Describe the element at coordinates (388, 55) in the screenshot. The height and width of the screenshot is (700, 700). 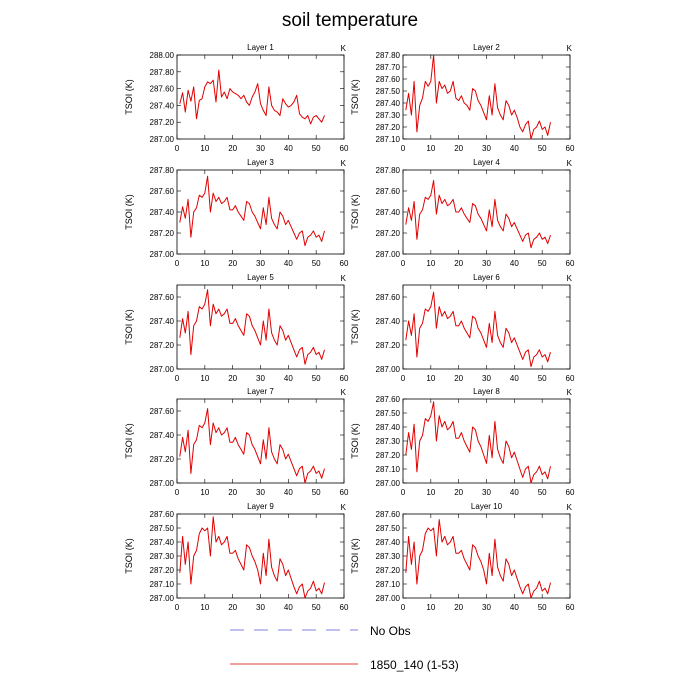
I see `y-tick-label: 287.80` at that location.